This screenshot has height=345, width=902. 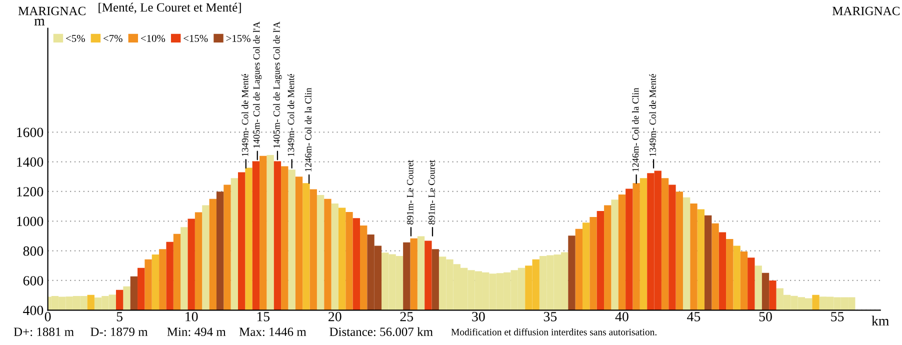 What do you see at coordinates (119, 317) in the screenshot?
I see `x-tick-label: 5` at bounding box center [119, 317].